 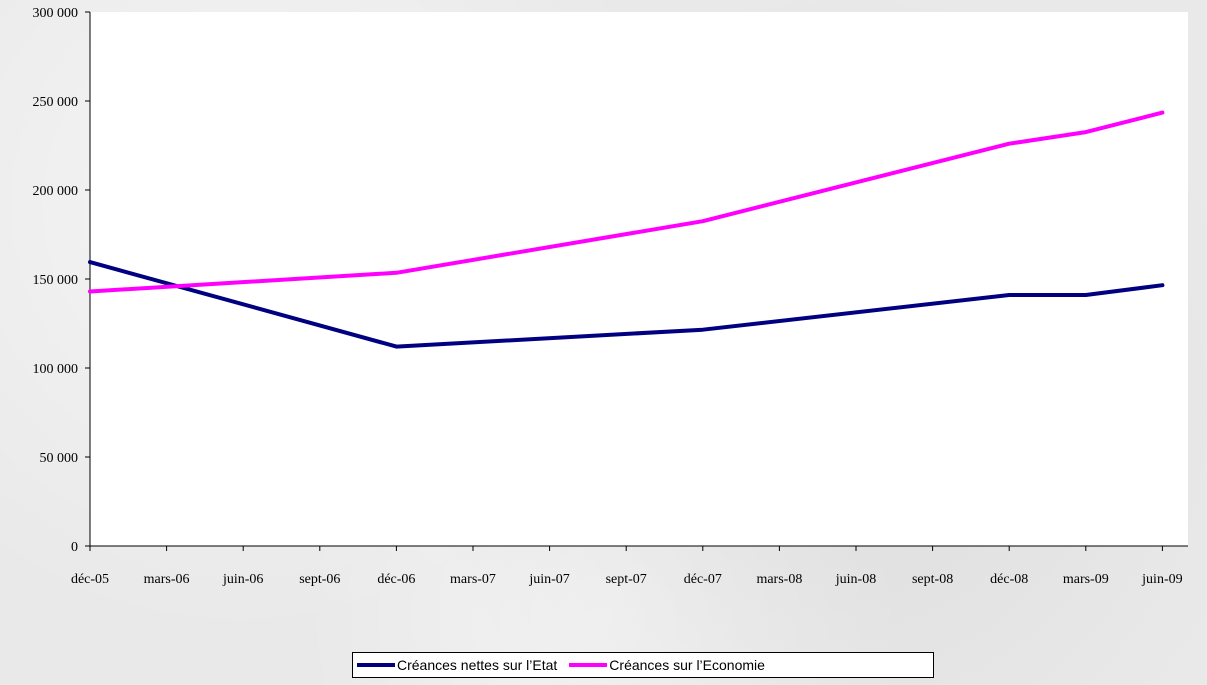 What do you see at coordinates (1009, 579) in the screenshot?
I see `x-tick-label: déc-08` at bounding box center [1009, 579].